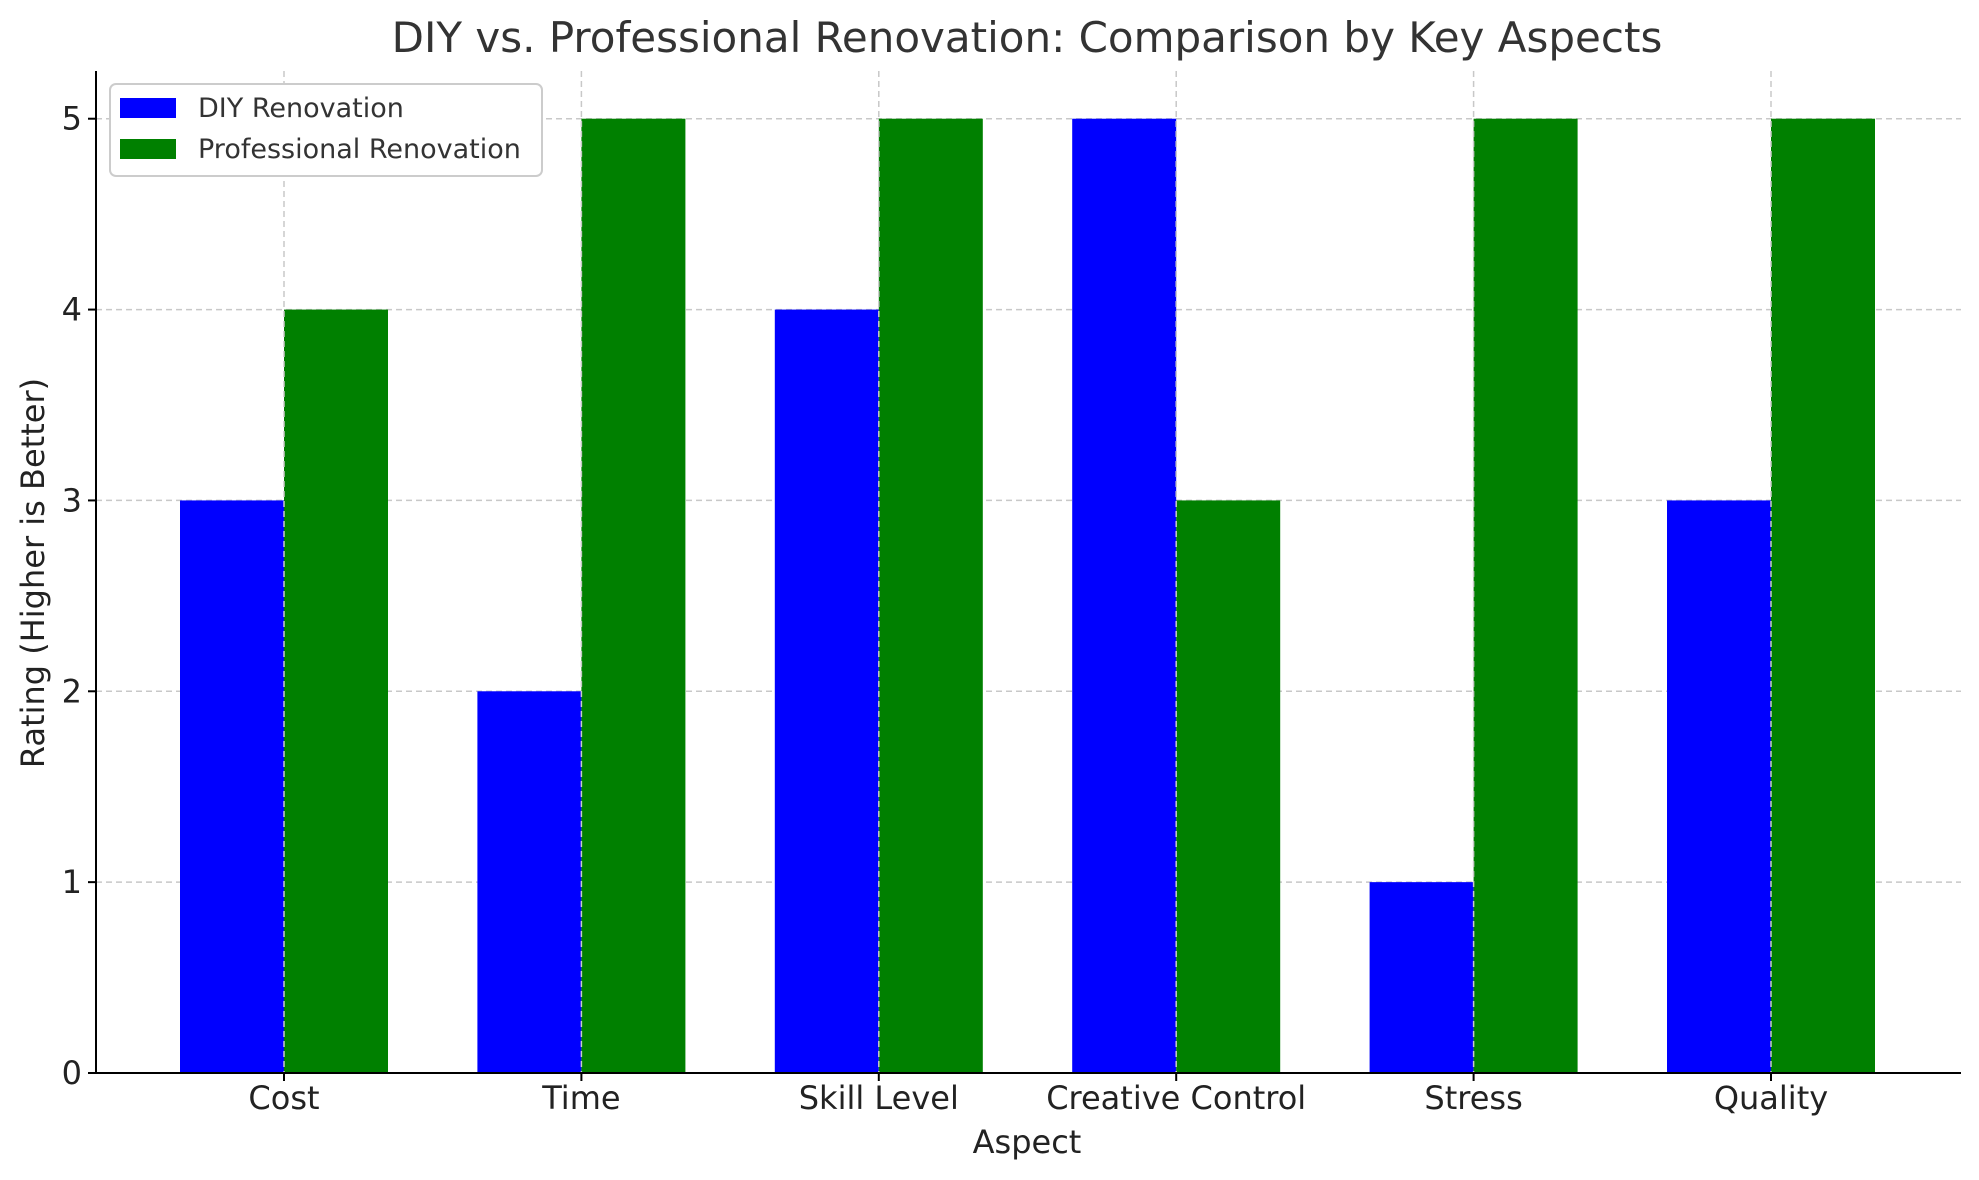  I want to click on bar-professional-cost, so click(336, 691).